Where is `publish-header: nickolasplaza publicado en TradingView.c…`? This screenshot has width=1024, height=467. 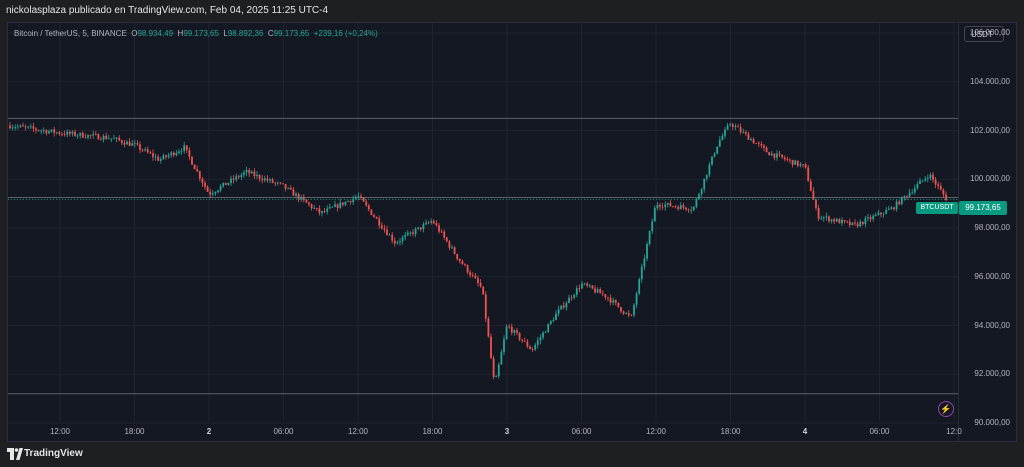
publish-header: nickolasplaza publicado en TradingView.c… is located at coordinates (512, 11).